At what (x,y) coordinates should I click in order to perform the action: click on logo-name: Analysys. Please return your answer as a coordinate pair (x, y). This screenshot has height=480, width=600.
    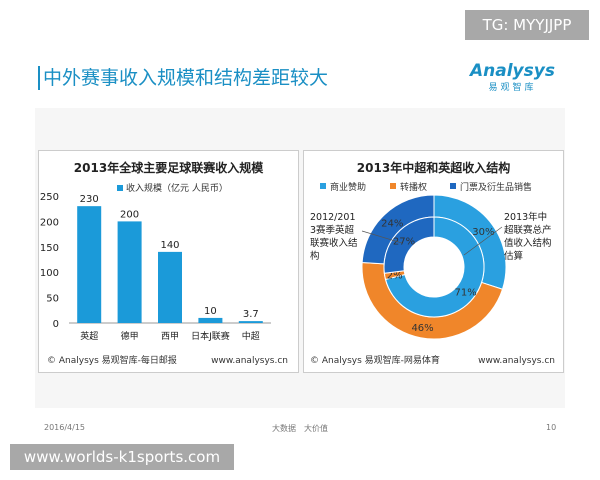
    Looking at the image, I should click on (512, 71).